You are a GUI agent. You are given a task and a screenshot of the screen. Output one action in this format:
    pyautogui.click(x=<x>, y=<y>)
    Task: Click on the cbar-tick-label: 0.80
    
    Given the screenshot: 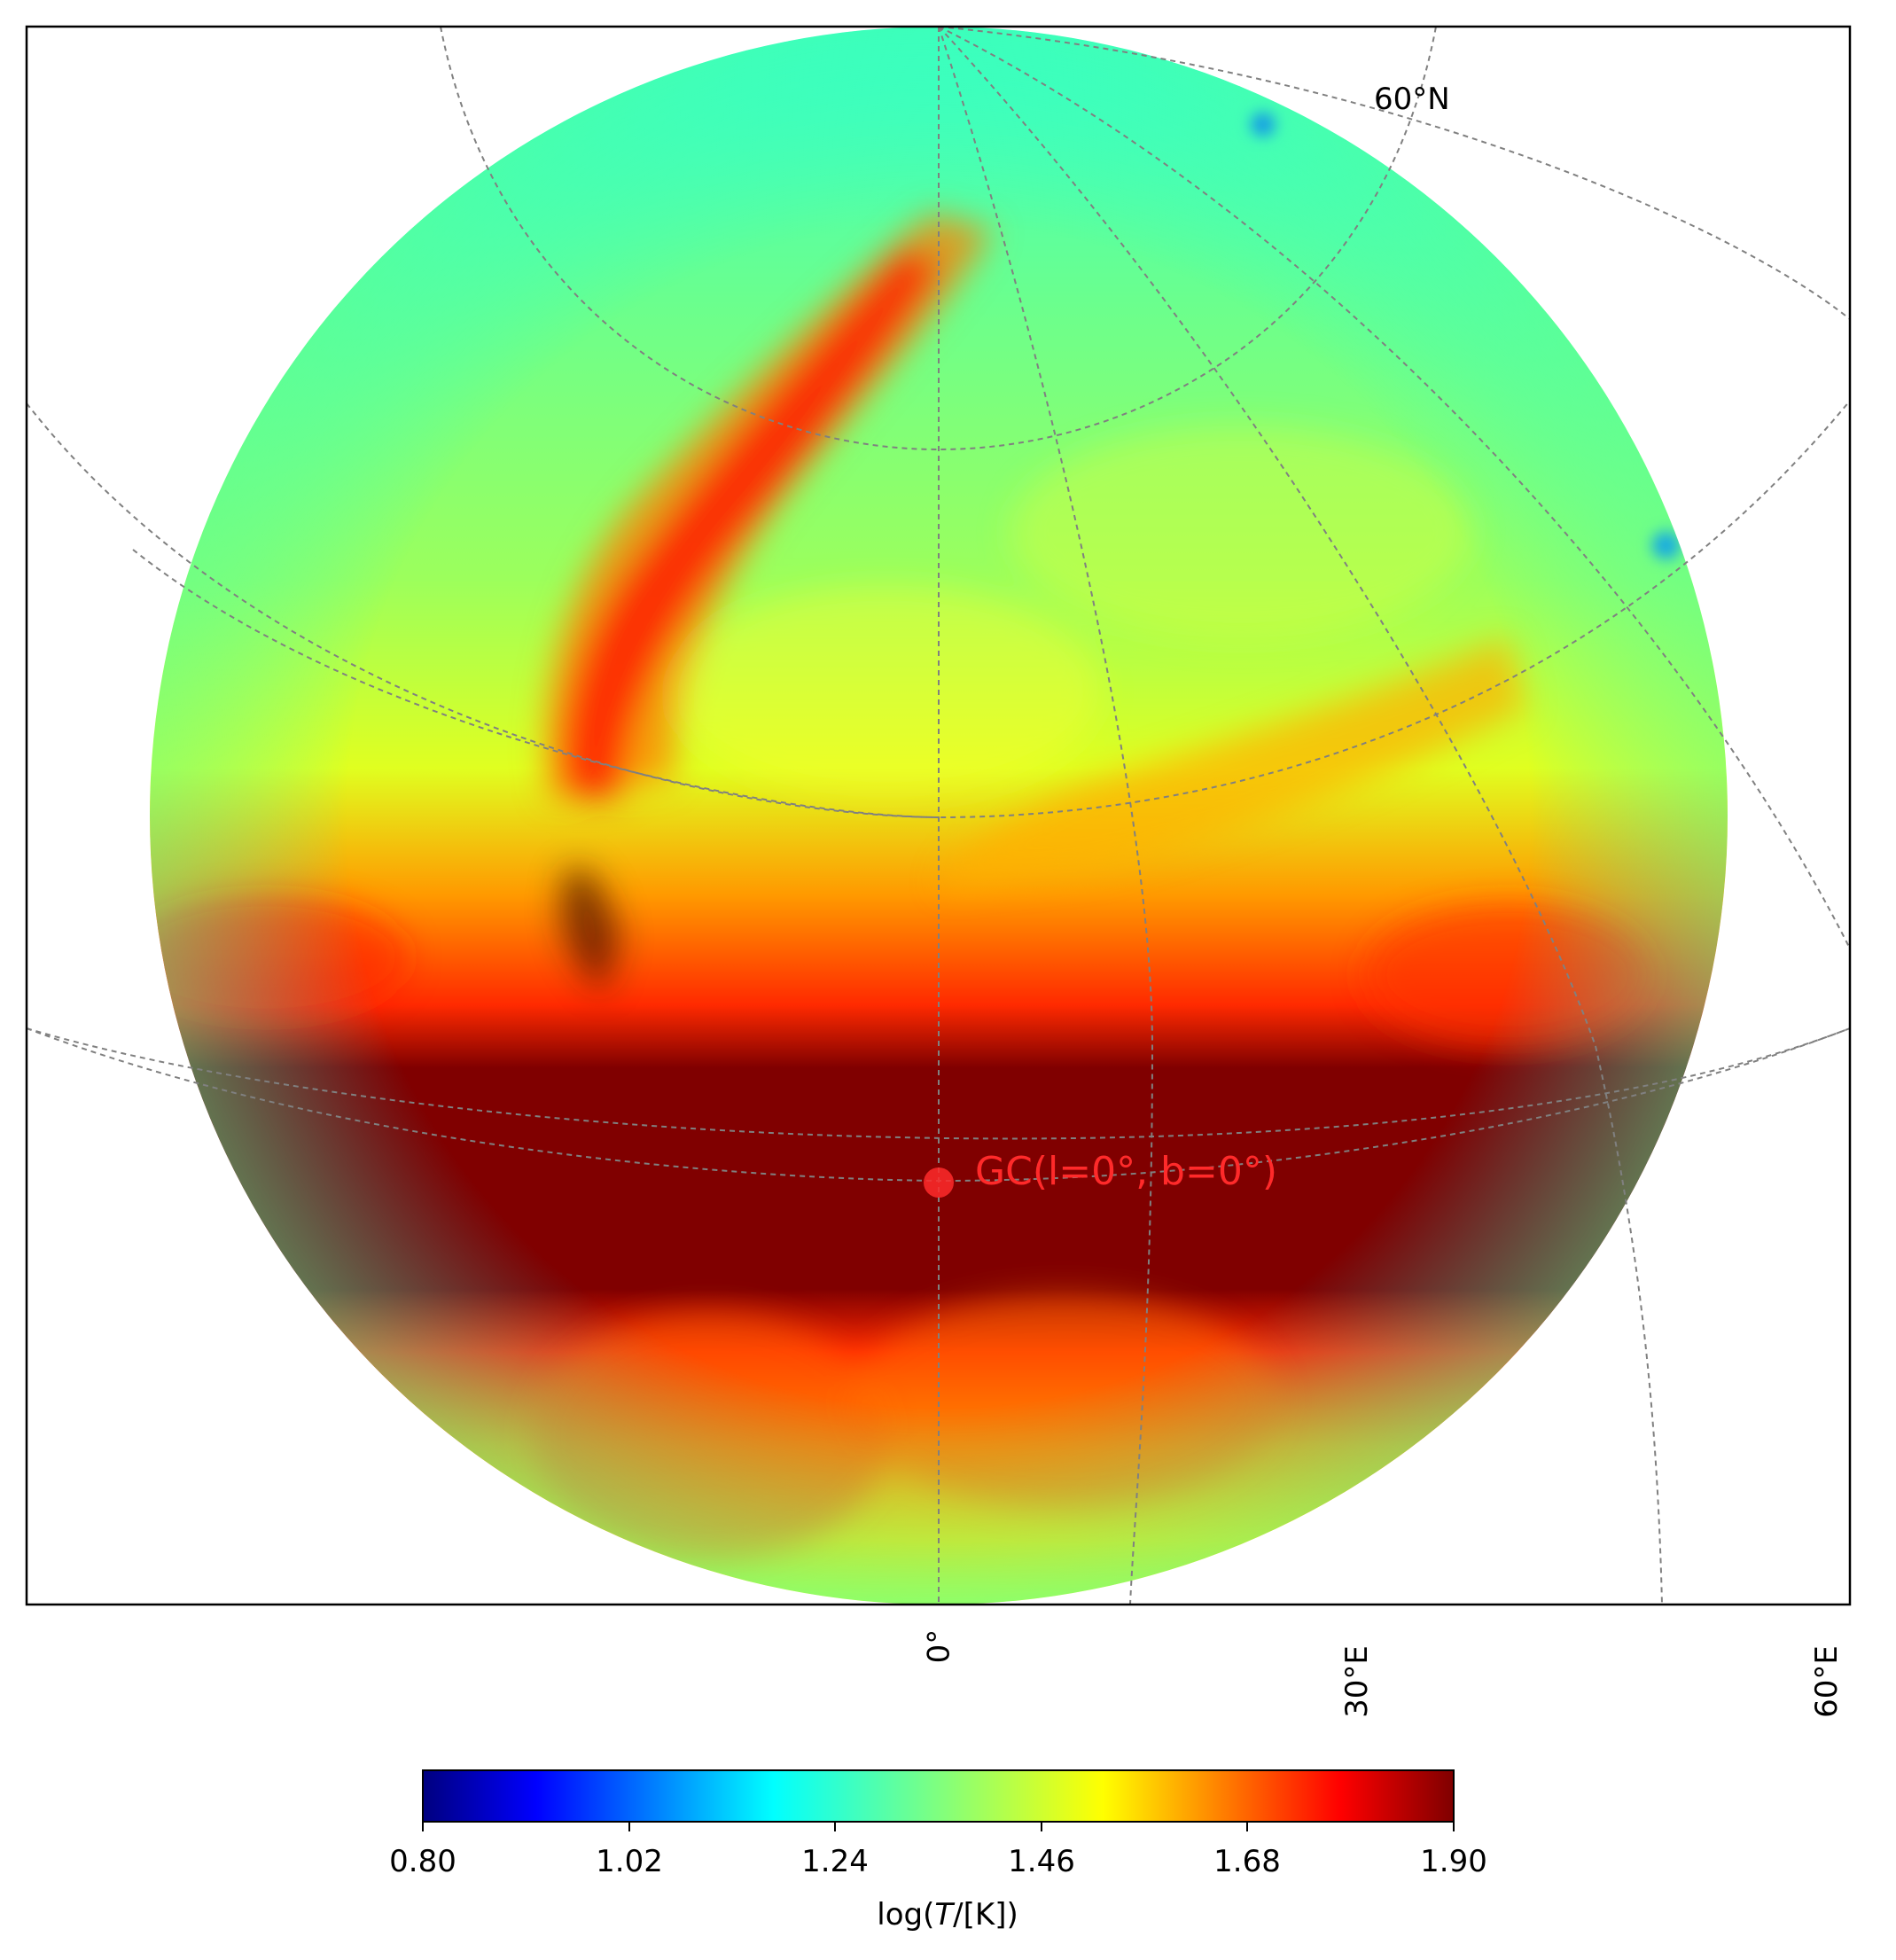 What is the action you would take?
    pyautogui.click(x=422, y=1861)
    